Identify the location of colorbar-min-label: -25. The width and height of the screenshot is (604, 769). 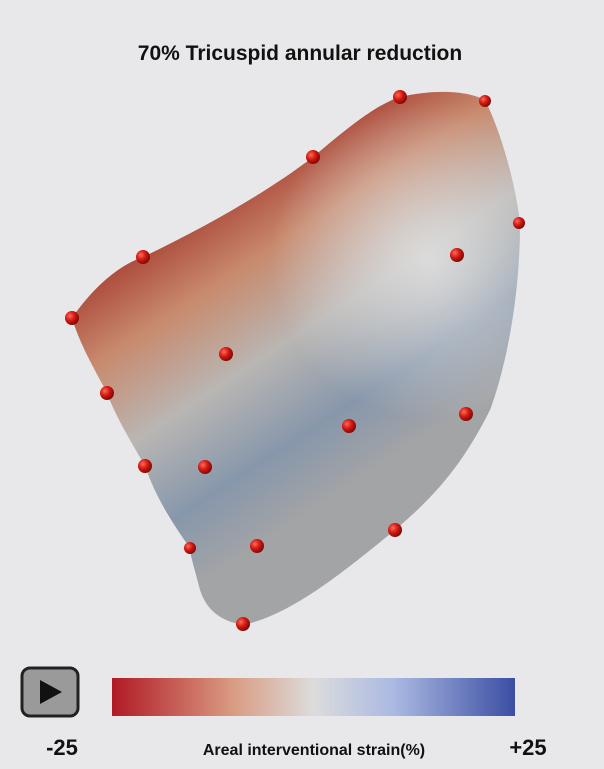
(62, 747).